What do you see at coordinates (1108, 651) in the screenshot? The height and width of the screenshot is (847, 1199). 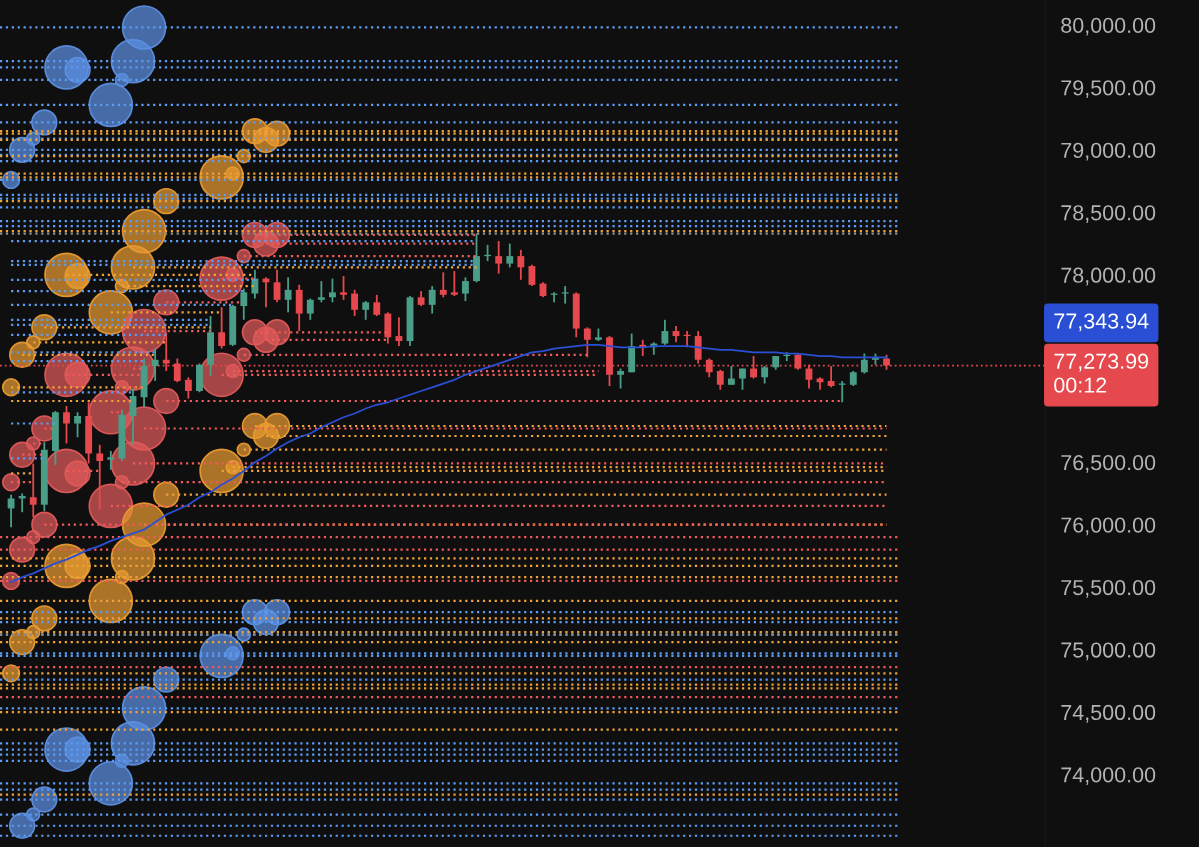 I see `y-tick-label: 75,000.00` at bounding box center [1108, 651].